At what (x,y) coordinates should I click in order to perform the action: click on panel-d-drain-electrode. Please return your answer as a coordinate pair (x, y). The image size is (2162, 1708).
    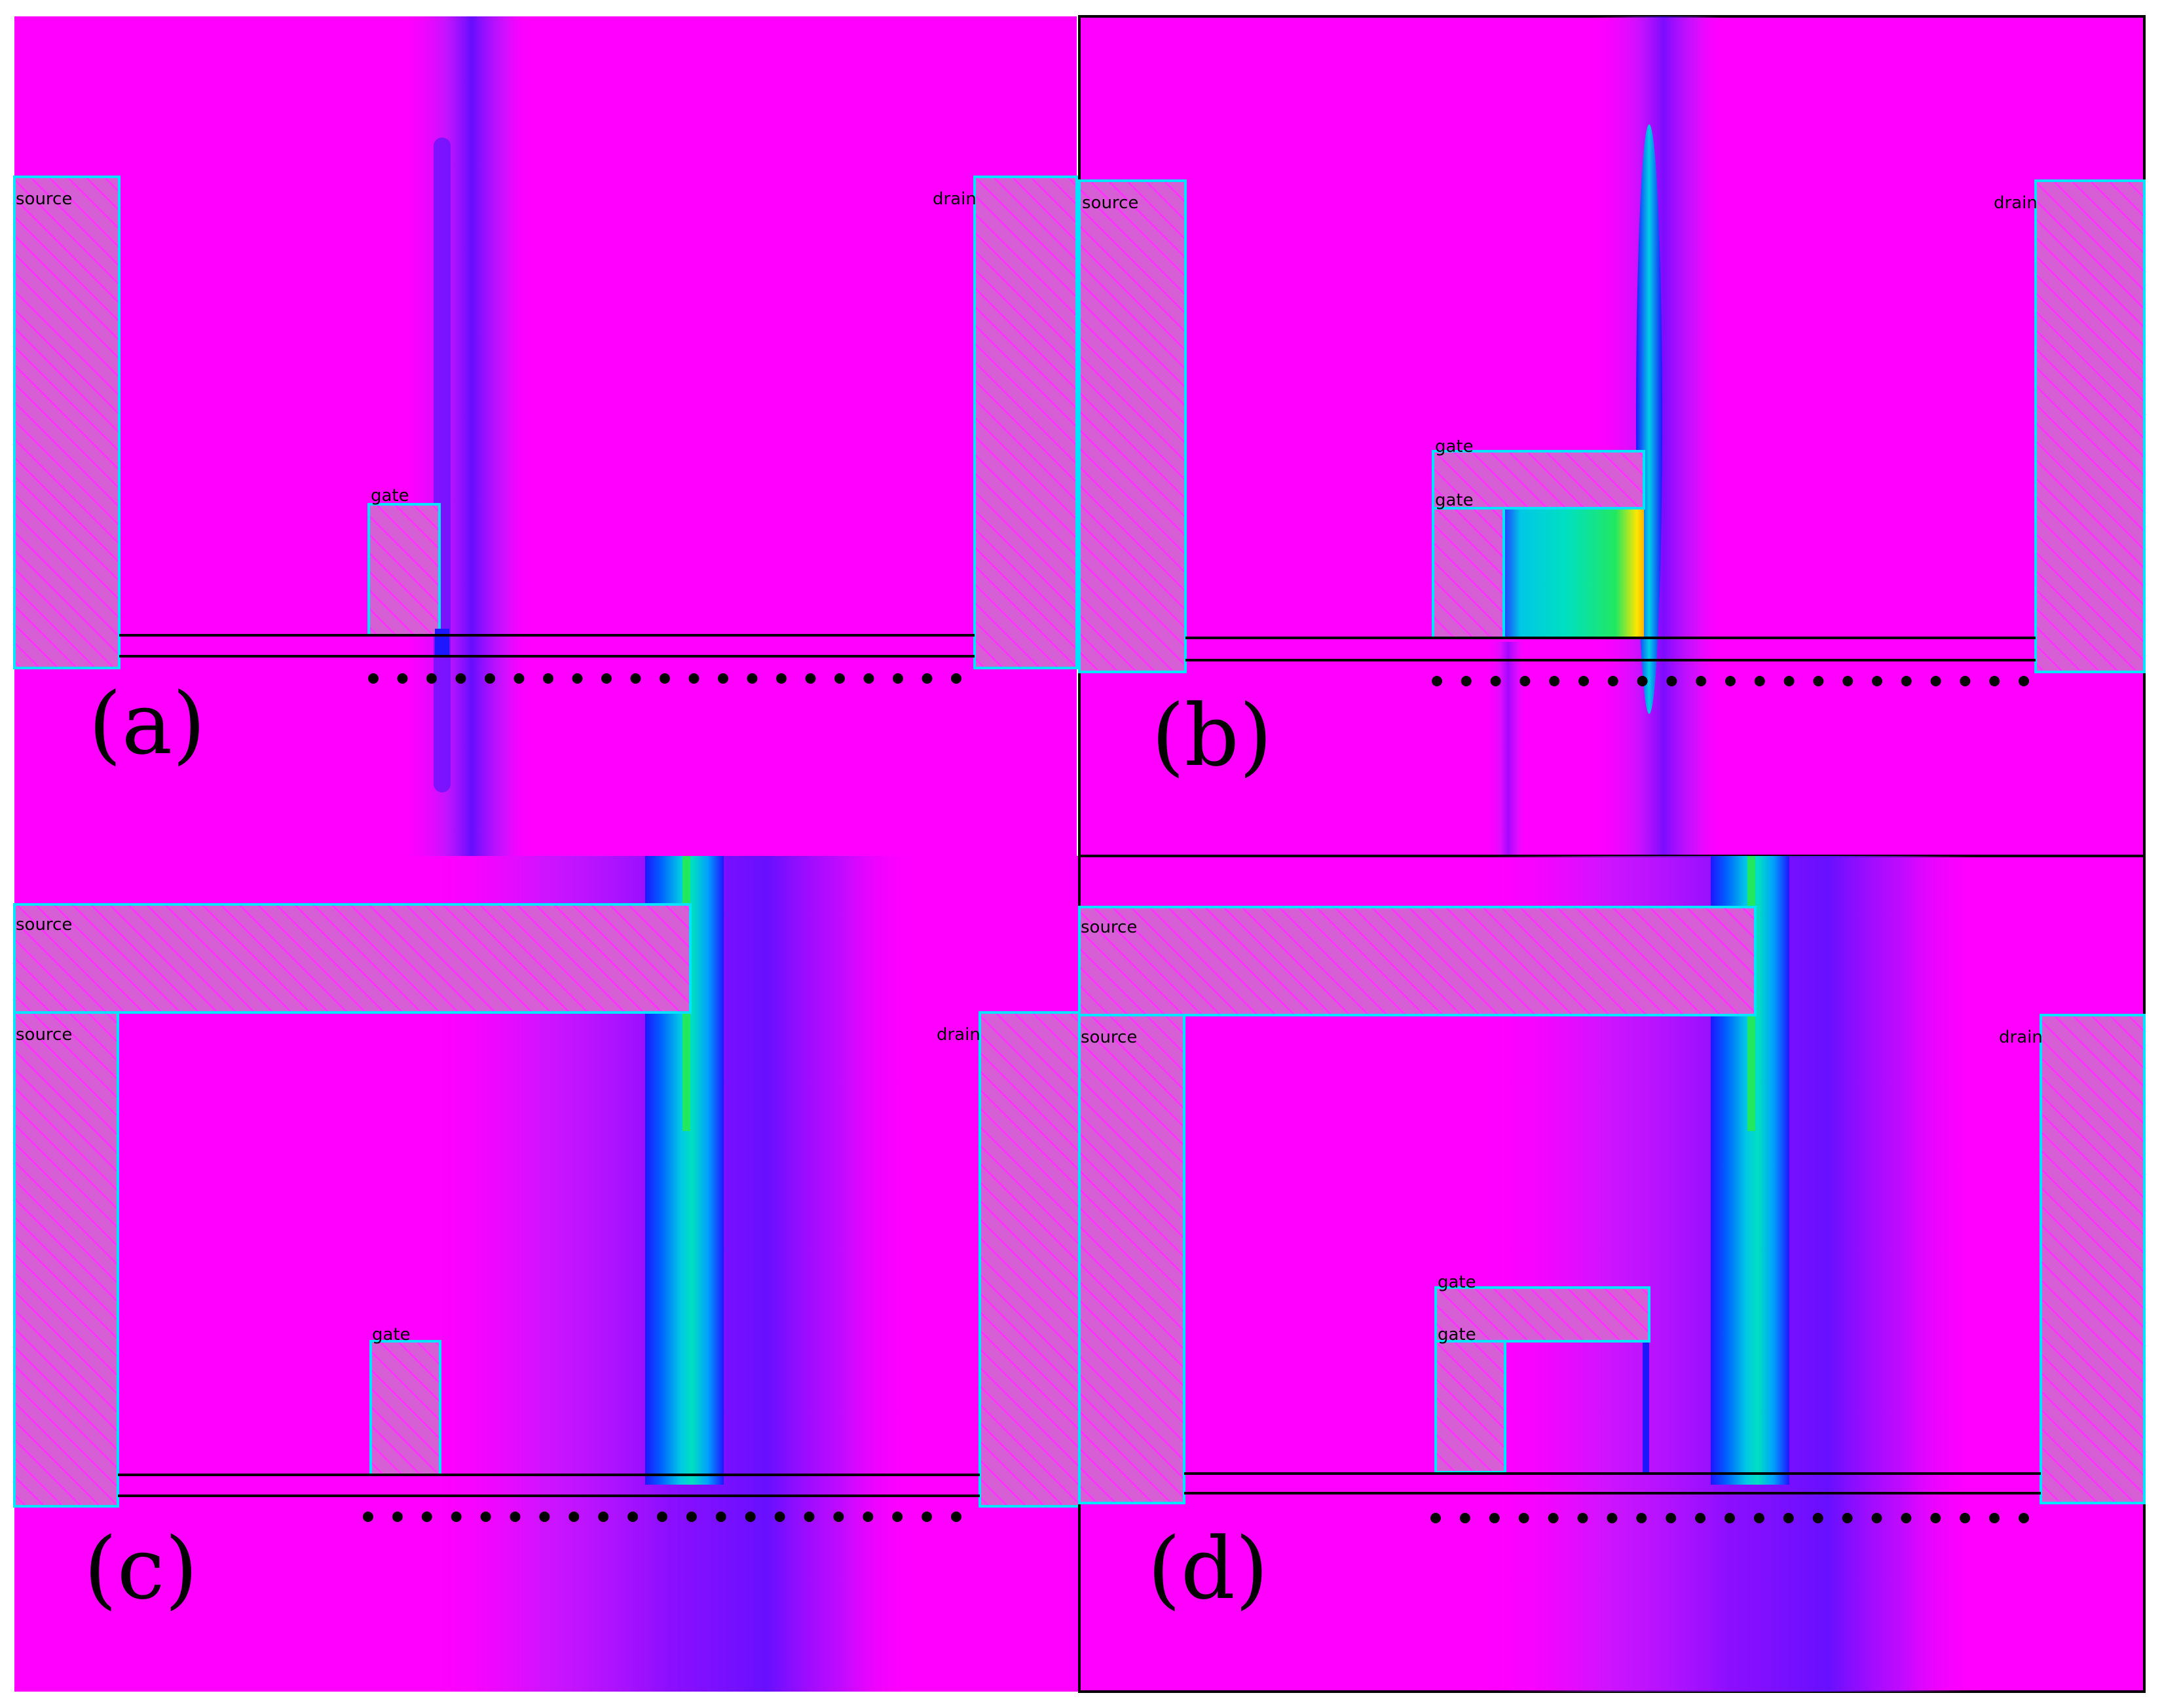
    Looking at the image, I should click on (2093, 1259).